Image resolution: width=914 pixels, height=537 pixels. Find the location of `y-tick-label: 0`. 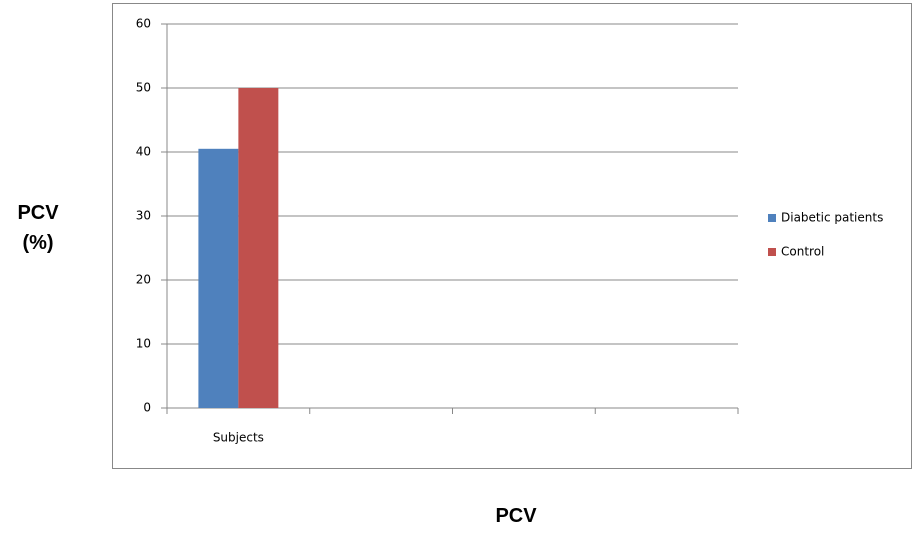

y-tick-label: 0 is located at coordinates (147, 408).